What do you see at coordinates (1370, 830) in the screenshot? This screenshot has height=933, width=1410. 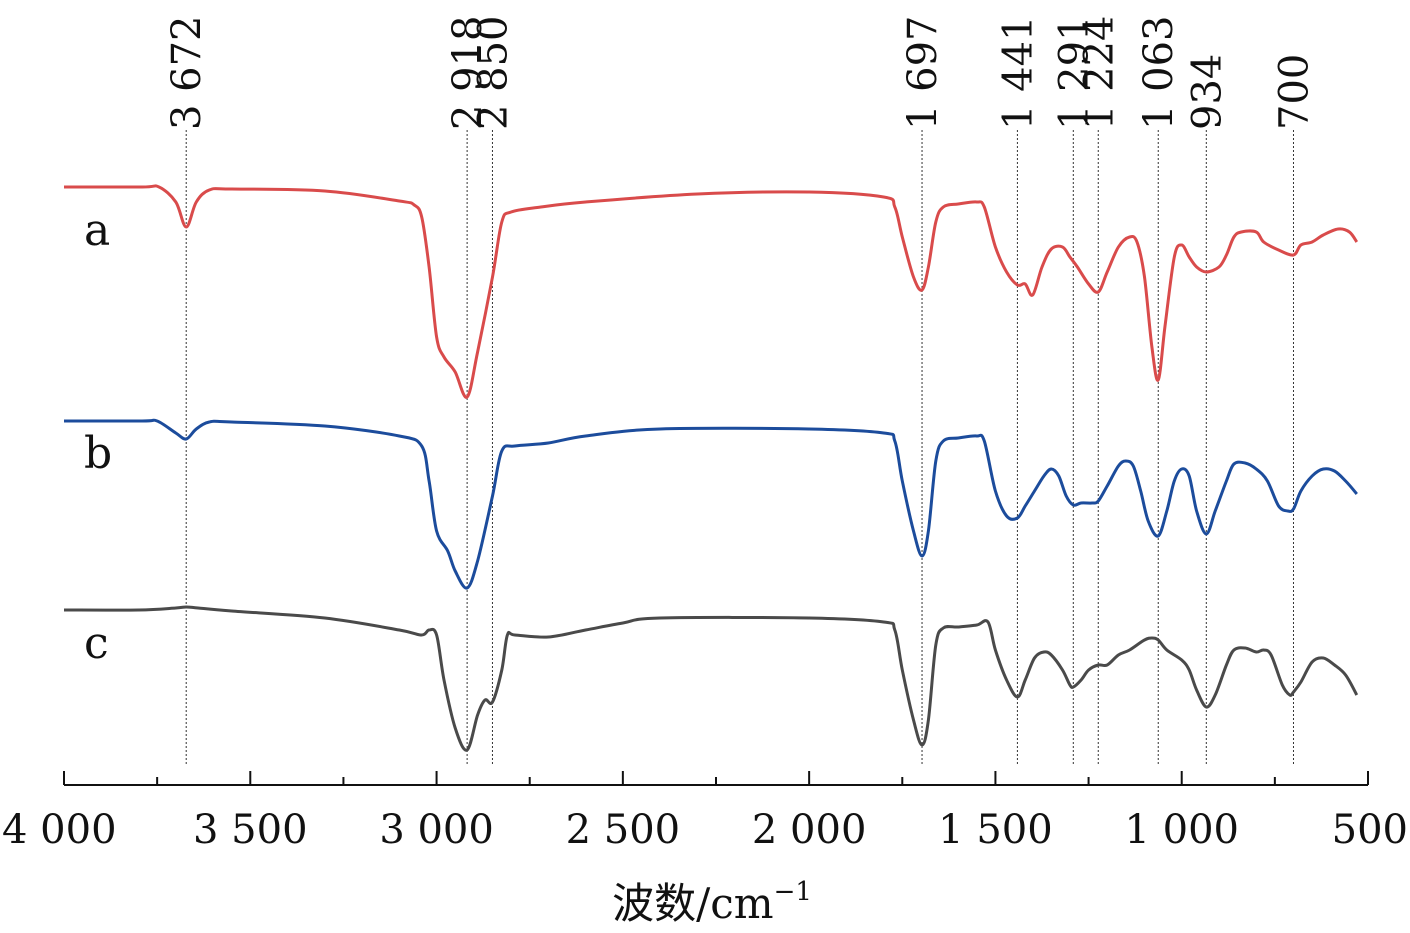 I see `x-tick-label: 500` at bounding box center [1370, 830].